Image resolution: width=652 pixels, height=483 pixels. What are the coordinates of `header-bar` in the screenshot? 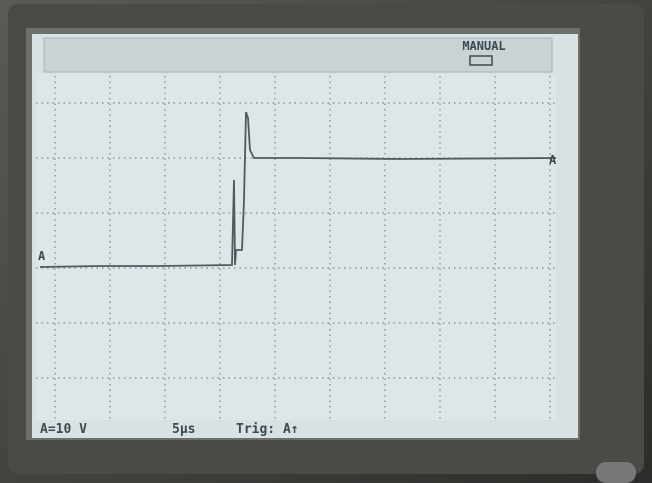 It's located at (298, 55).